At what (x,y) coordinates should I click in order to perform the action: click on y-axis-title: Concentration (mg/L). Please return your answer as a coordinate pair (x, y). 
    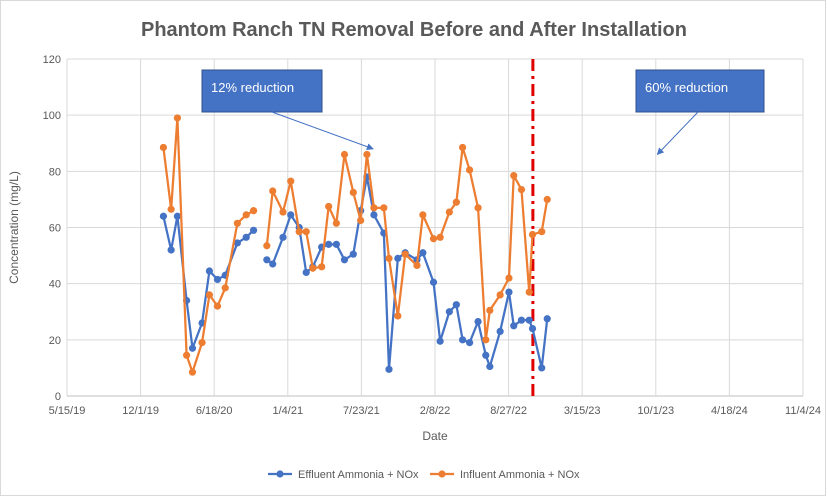
    Looking at the image, I should click on (14, 227).